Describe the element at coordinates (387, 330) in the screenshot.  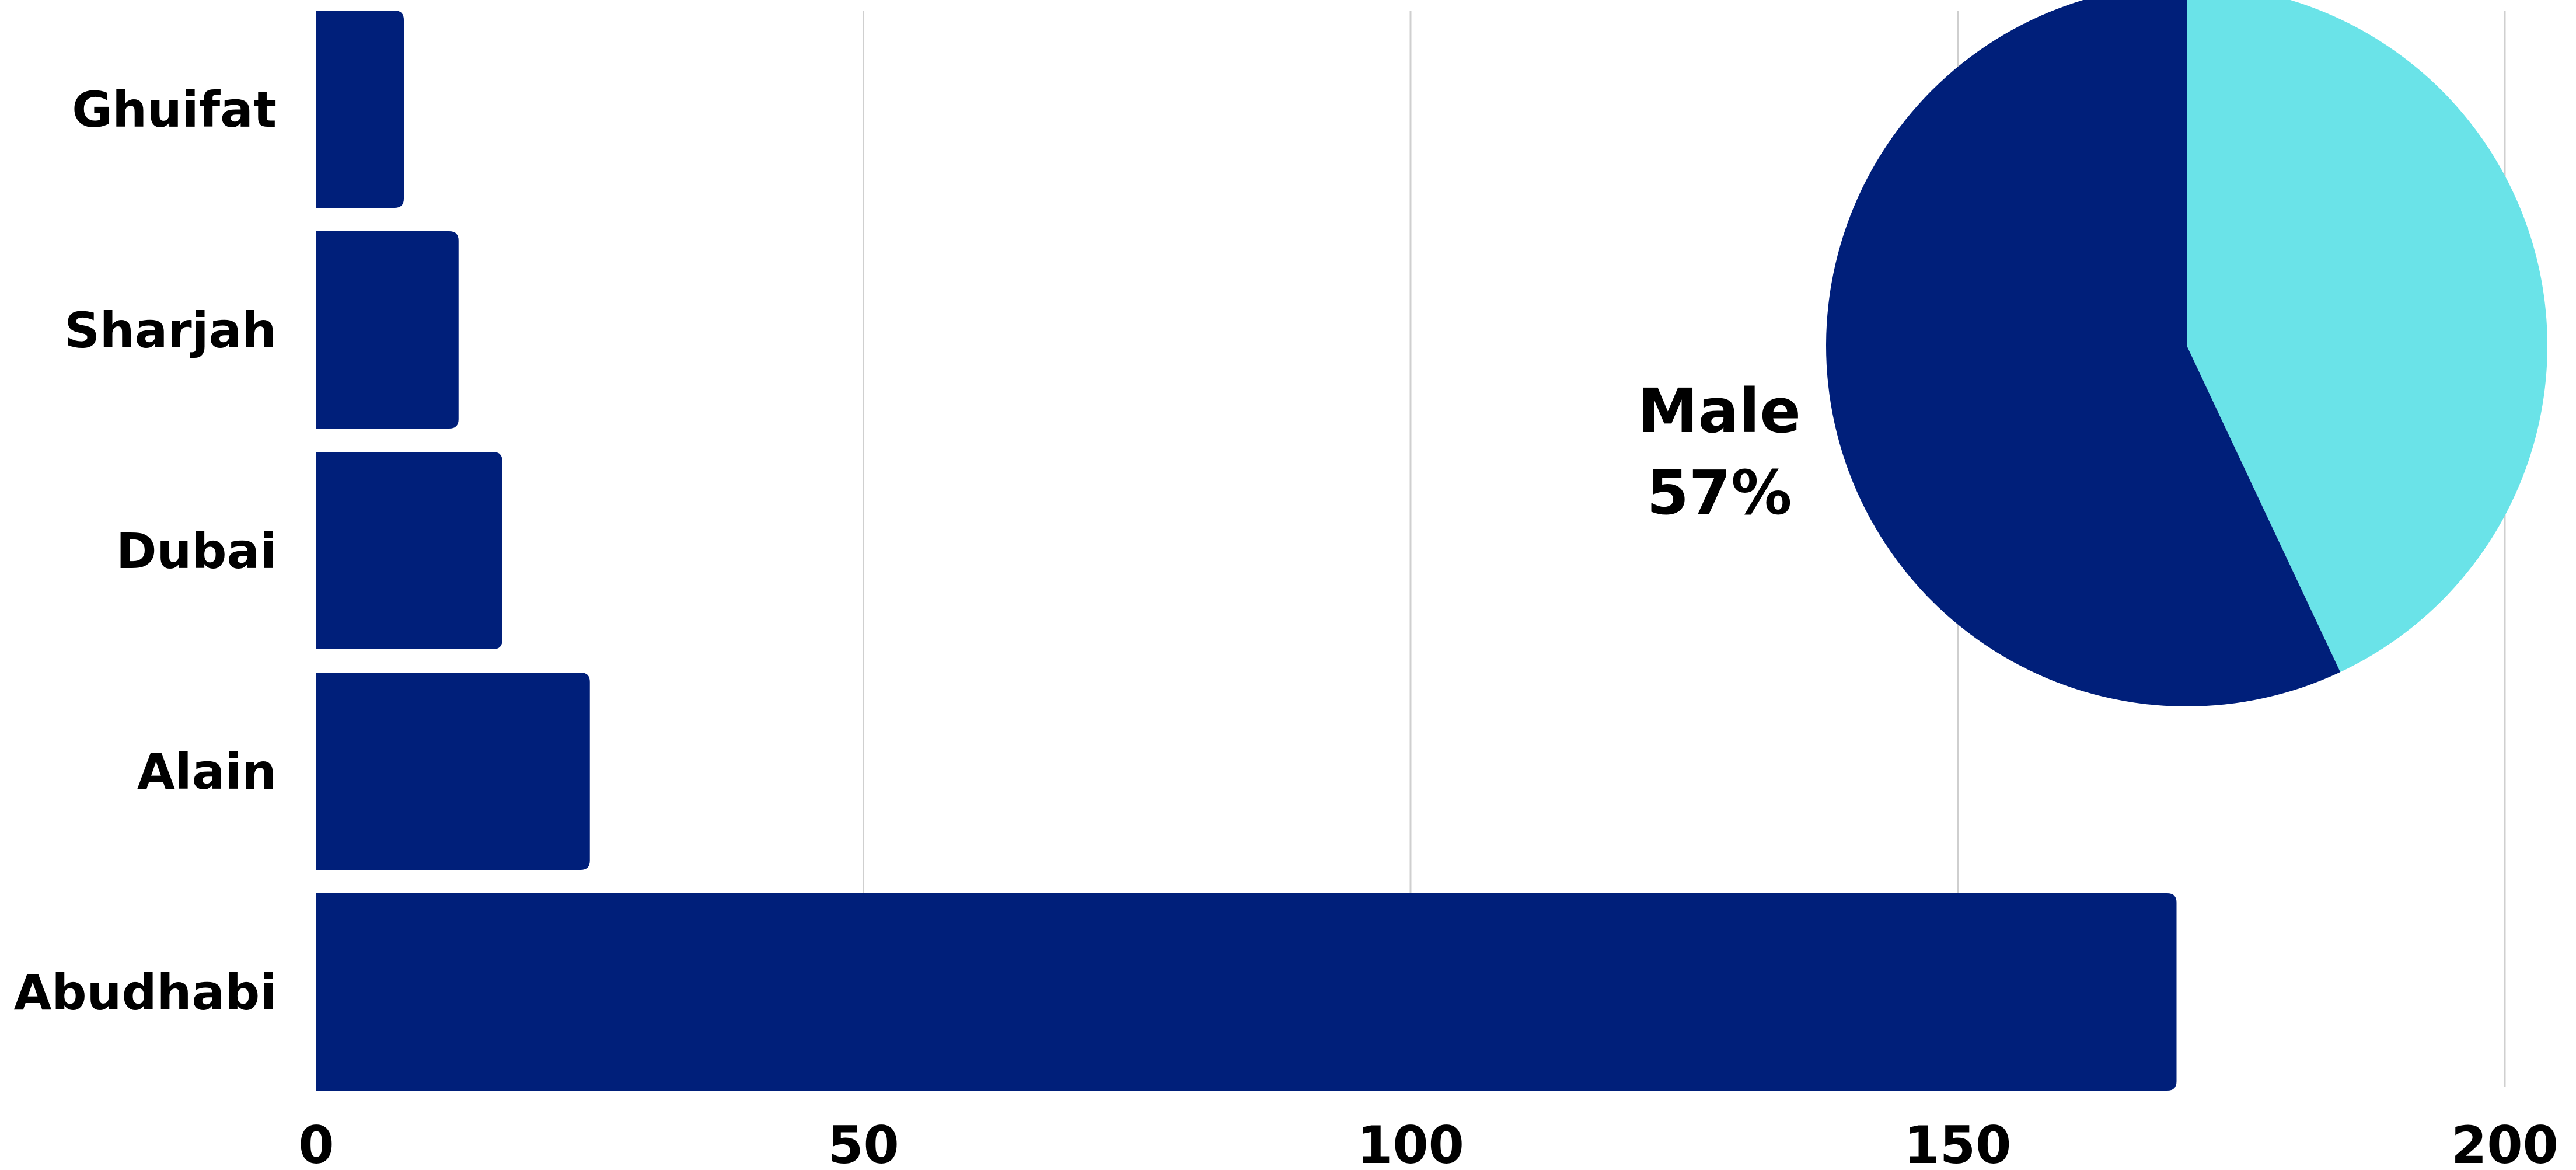
I see `bar-sharjah` at that location.